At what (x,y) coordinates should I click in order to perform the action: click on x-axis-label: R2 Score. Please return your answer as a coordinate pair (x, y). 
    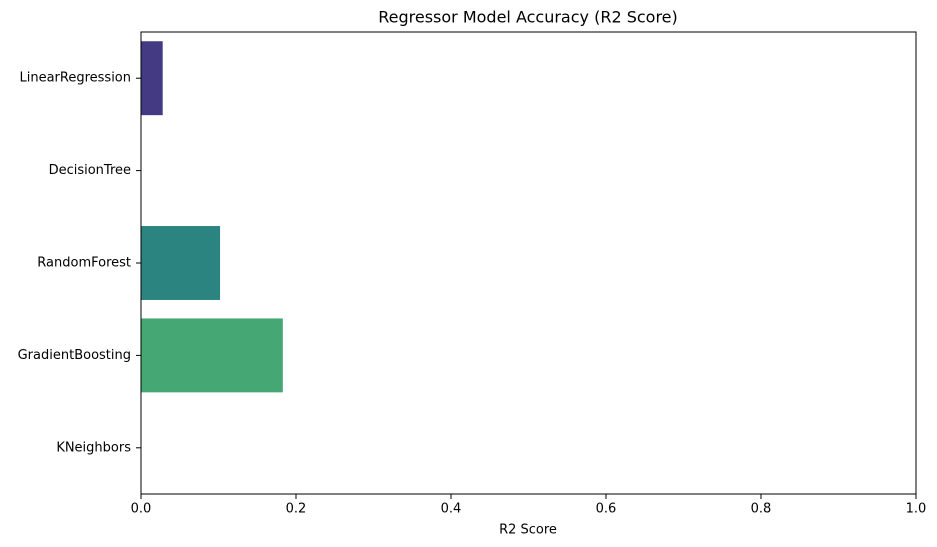
    Looking at the image, I should click on (528, 530).